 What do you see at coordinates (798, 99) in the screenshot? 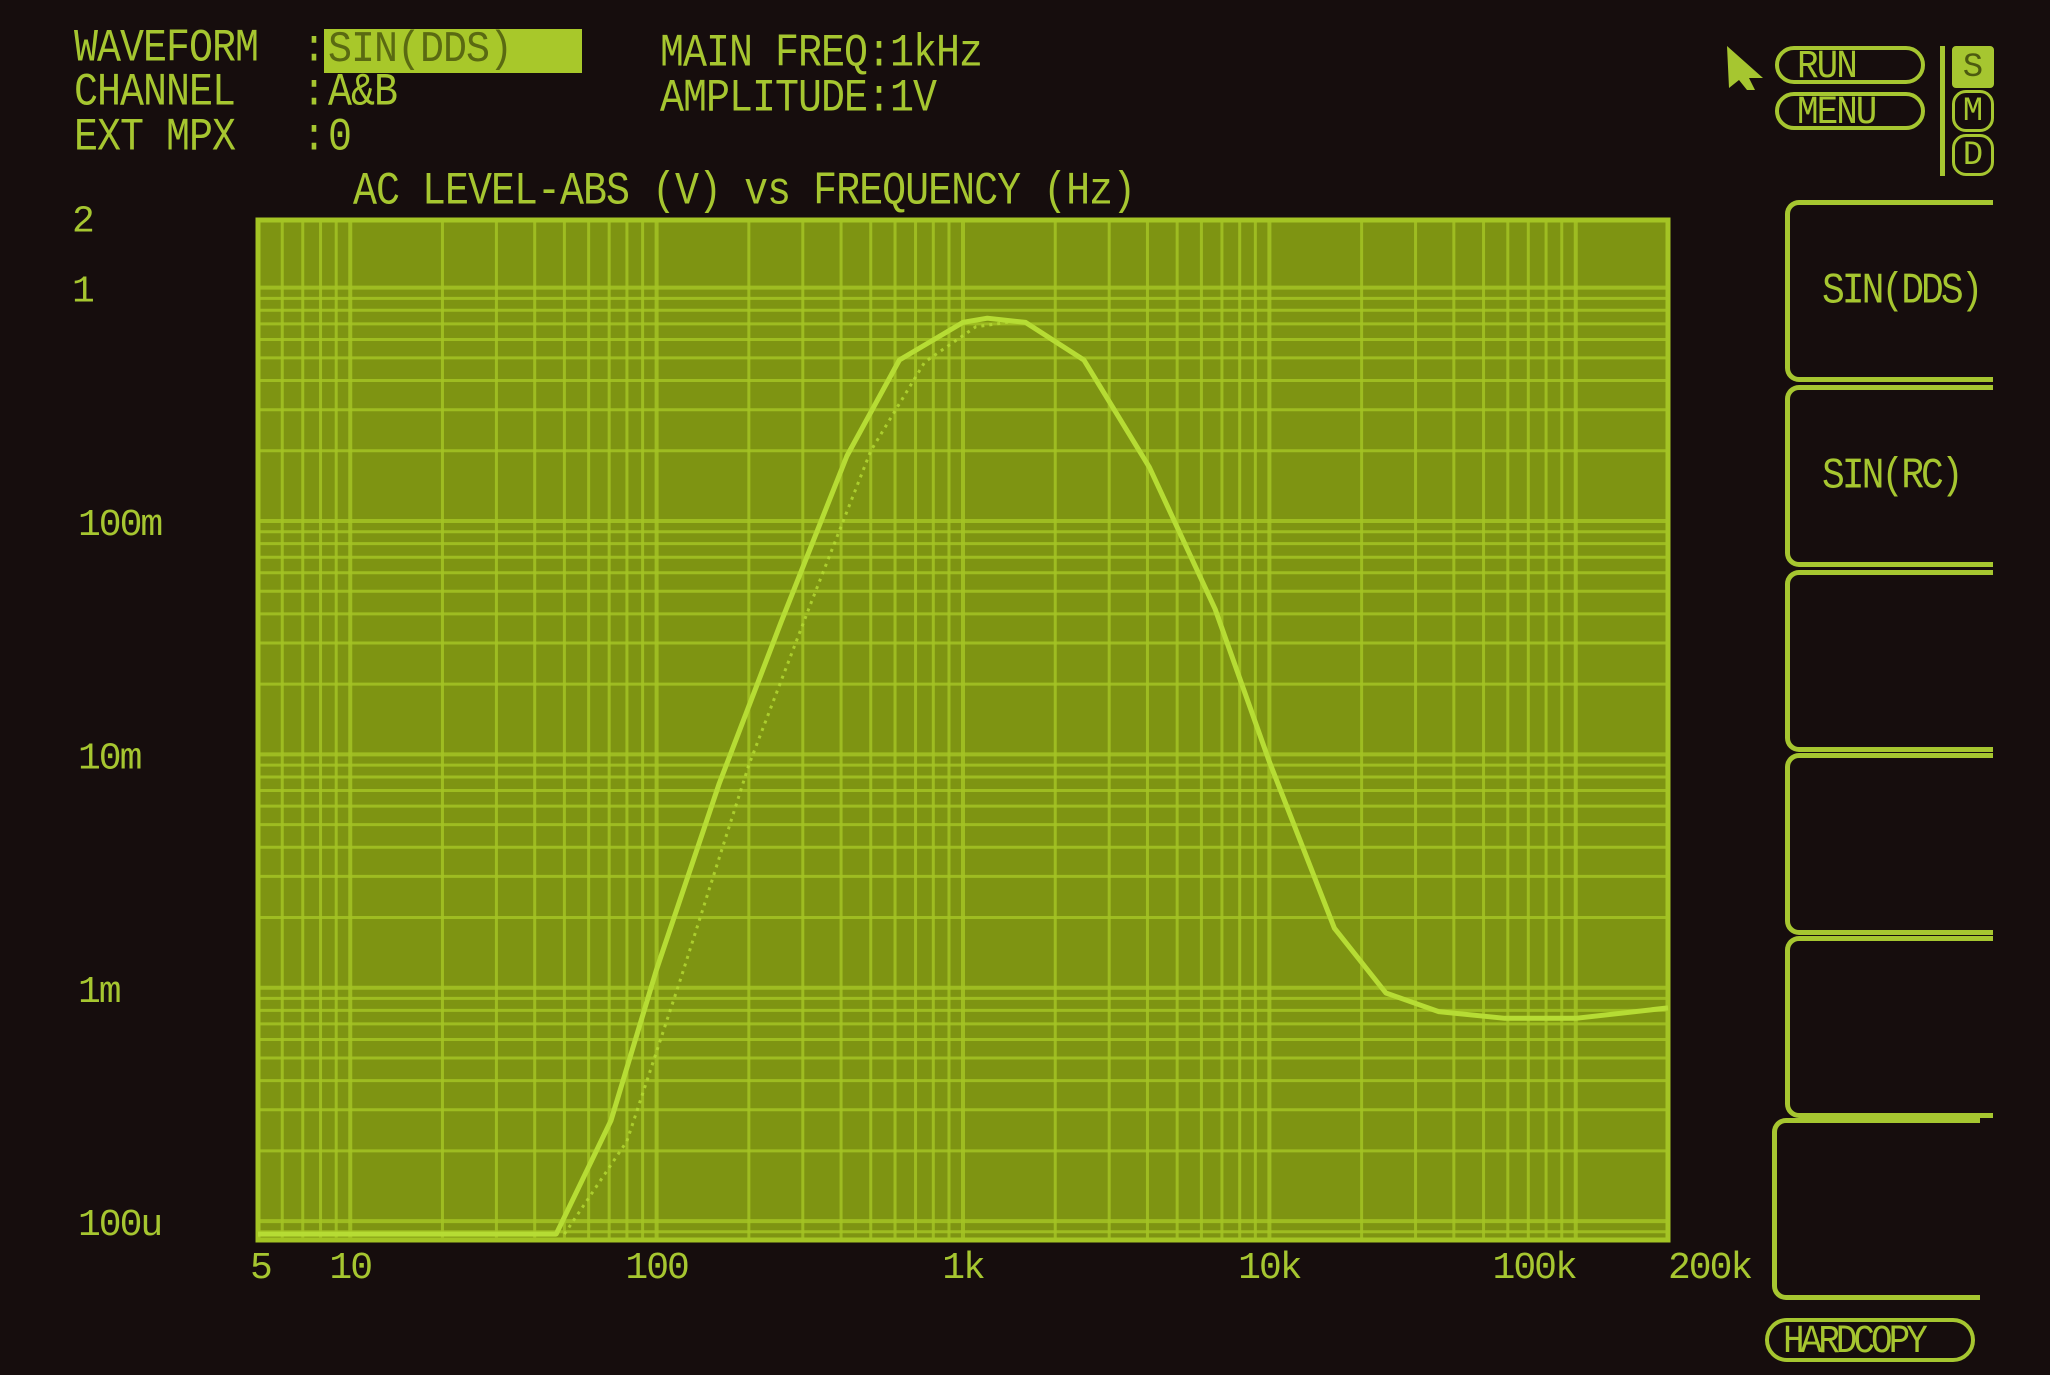
I see `amplitude: AMPLITUDE:1V` at bounding box center [798, 99].